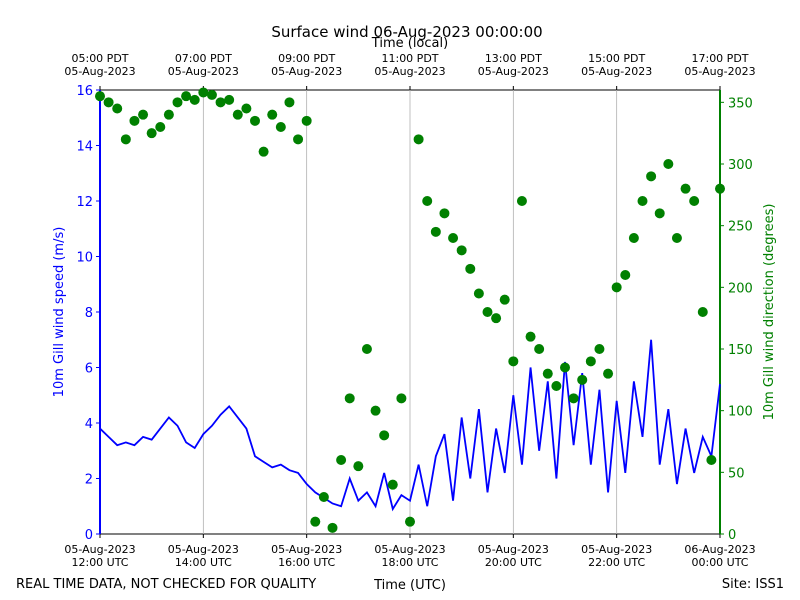  Describe the element at coordinates (513, 556) in the screenshot. I see `x-tick-label: 05-Aug-2023 20:00 UTC` at that location.